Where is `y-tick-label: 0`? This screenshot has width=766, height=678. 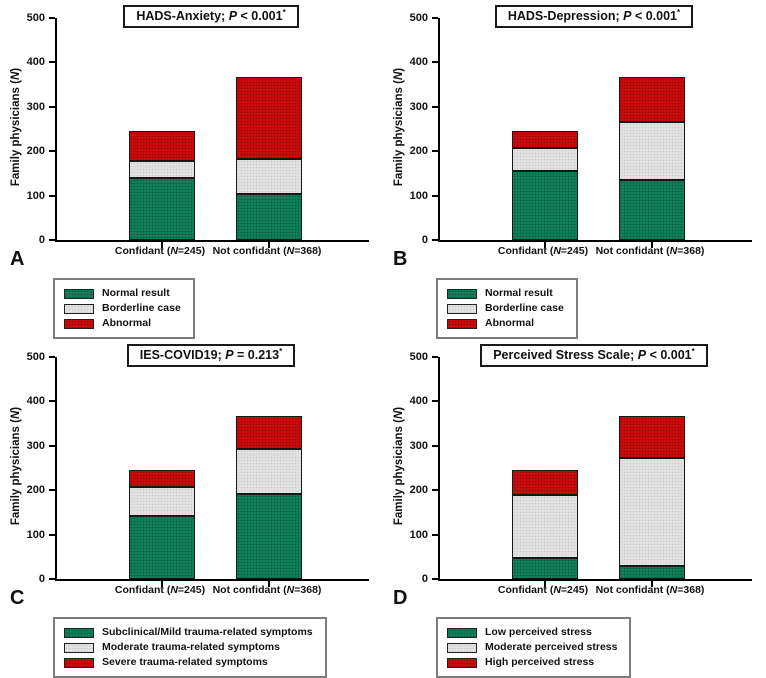 y-tick-label: 0 is located at coordinates (41, 240).